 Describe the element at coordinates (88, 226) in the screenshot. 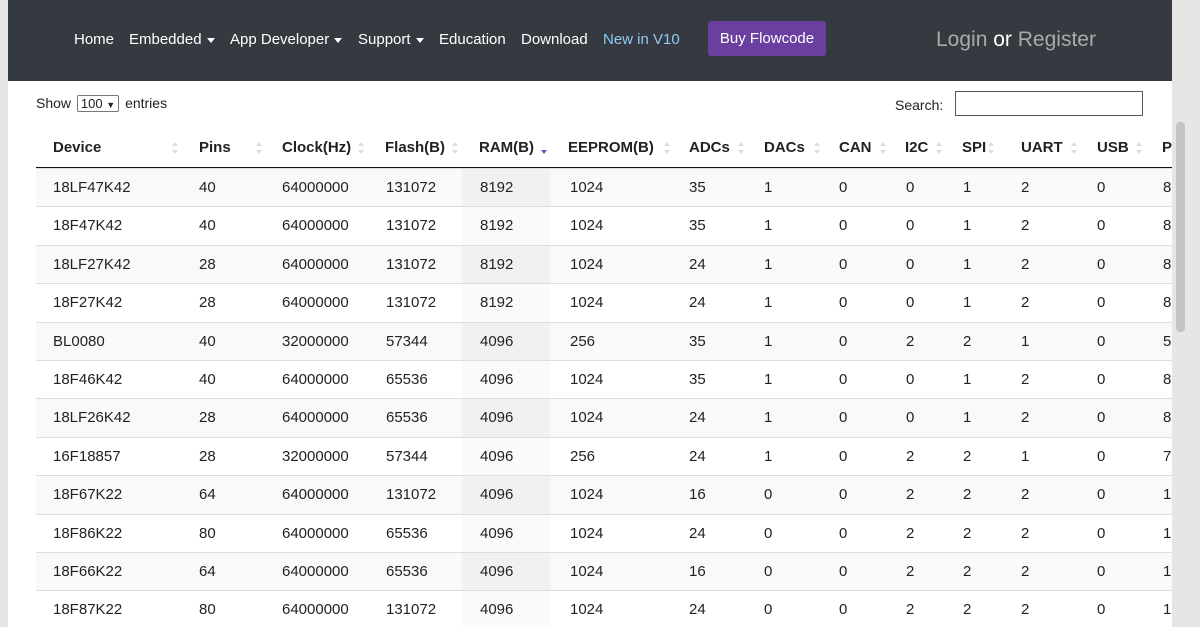

I see `table-cell: 18F47K42` at that location.